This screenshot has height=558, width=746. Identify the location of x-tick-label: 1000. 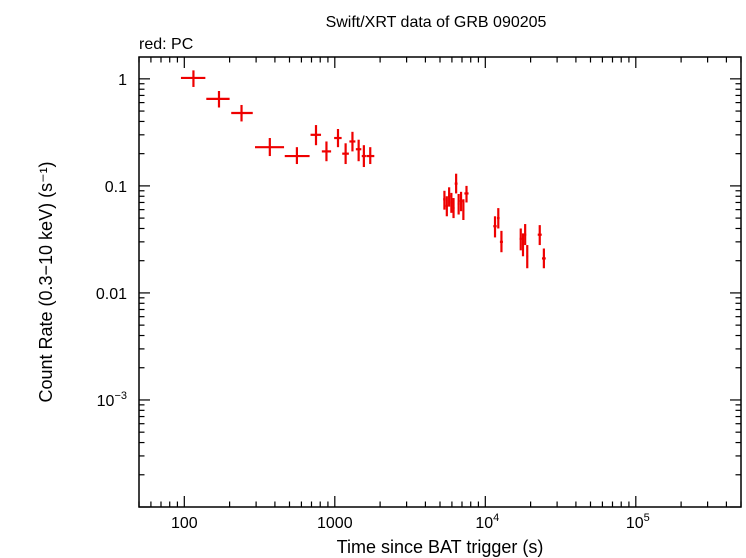
(335, 523).